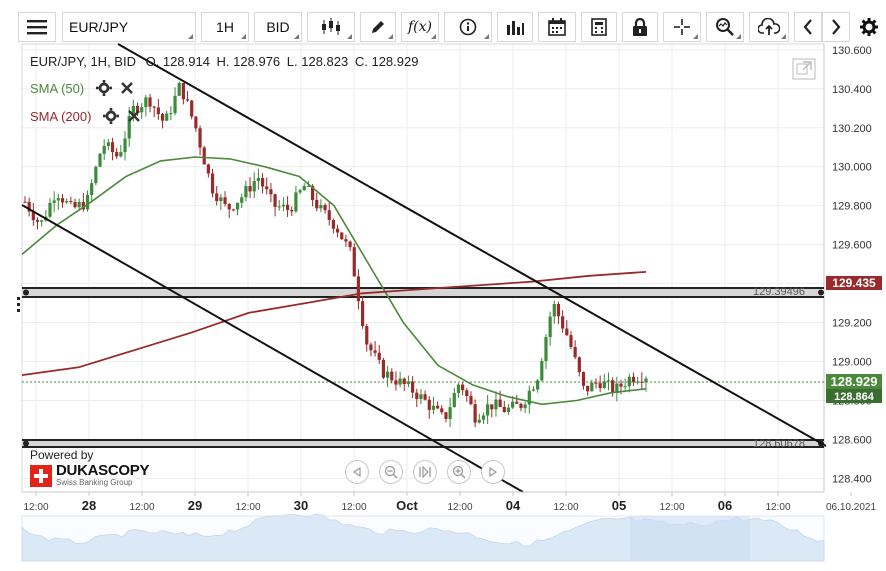 This screenshot has width=886, height=571. What do you see at coordinates (407, 505) in the screenshot?
I see `time-tick-label: Oct` at bounding box center [407, 505].